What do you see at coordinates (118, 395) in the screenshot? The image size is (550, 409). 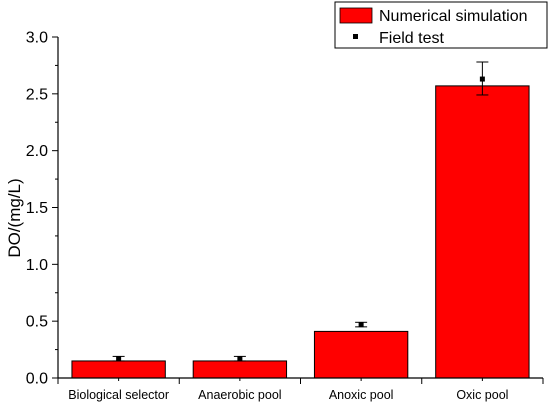 I see `x-tick-label-0: Biological selector` at bounding box center [118, 395].